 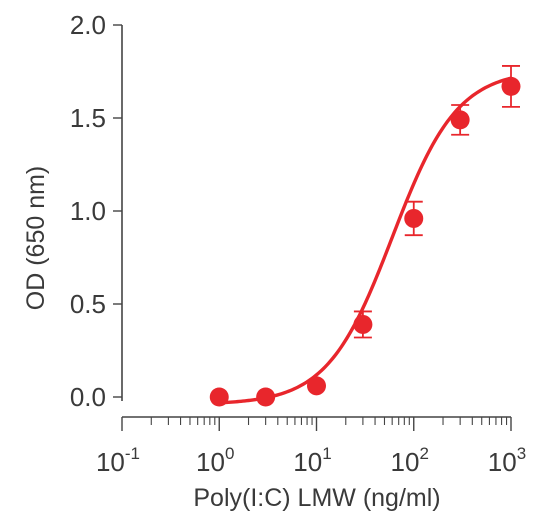 I want to click on x-tick-label: 10¹, so click(x=312, y=460).